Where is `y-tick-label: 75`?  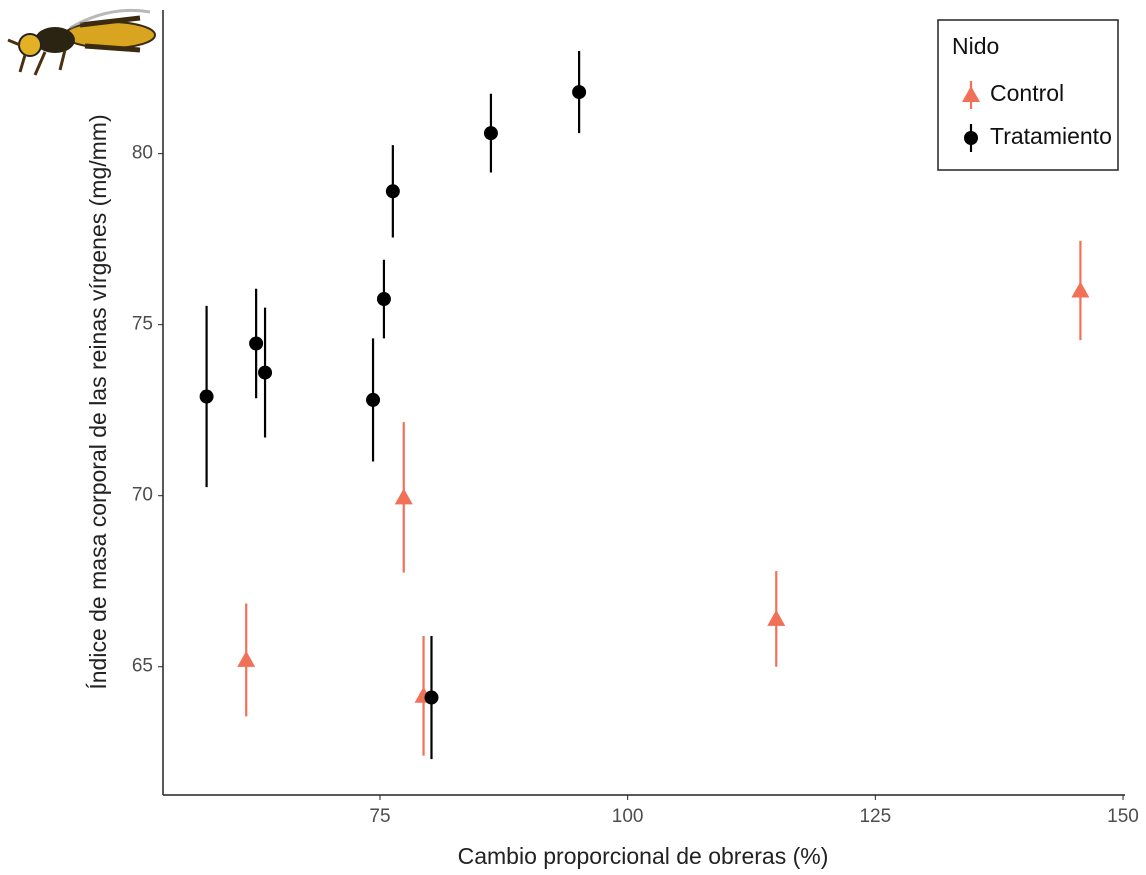
y-tick-label: 75 is located at coordinates (142, 324).